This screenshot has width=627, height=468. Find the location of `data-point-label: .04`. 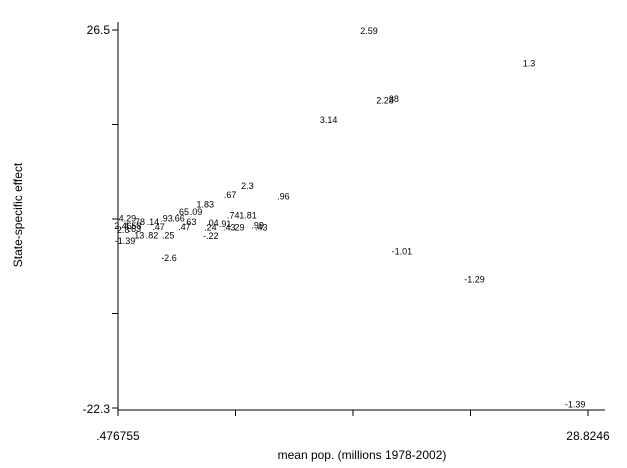

data-point-label: .04 is located at coordinates (212, 223).